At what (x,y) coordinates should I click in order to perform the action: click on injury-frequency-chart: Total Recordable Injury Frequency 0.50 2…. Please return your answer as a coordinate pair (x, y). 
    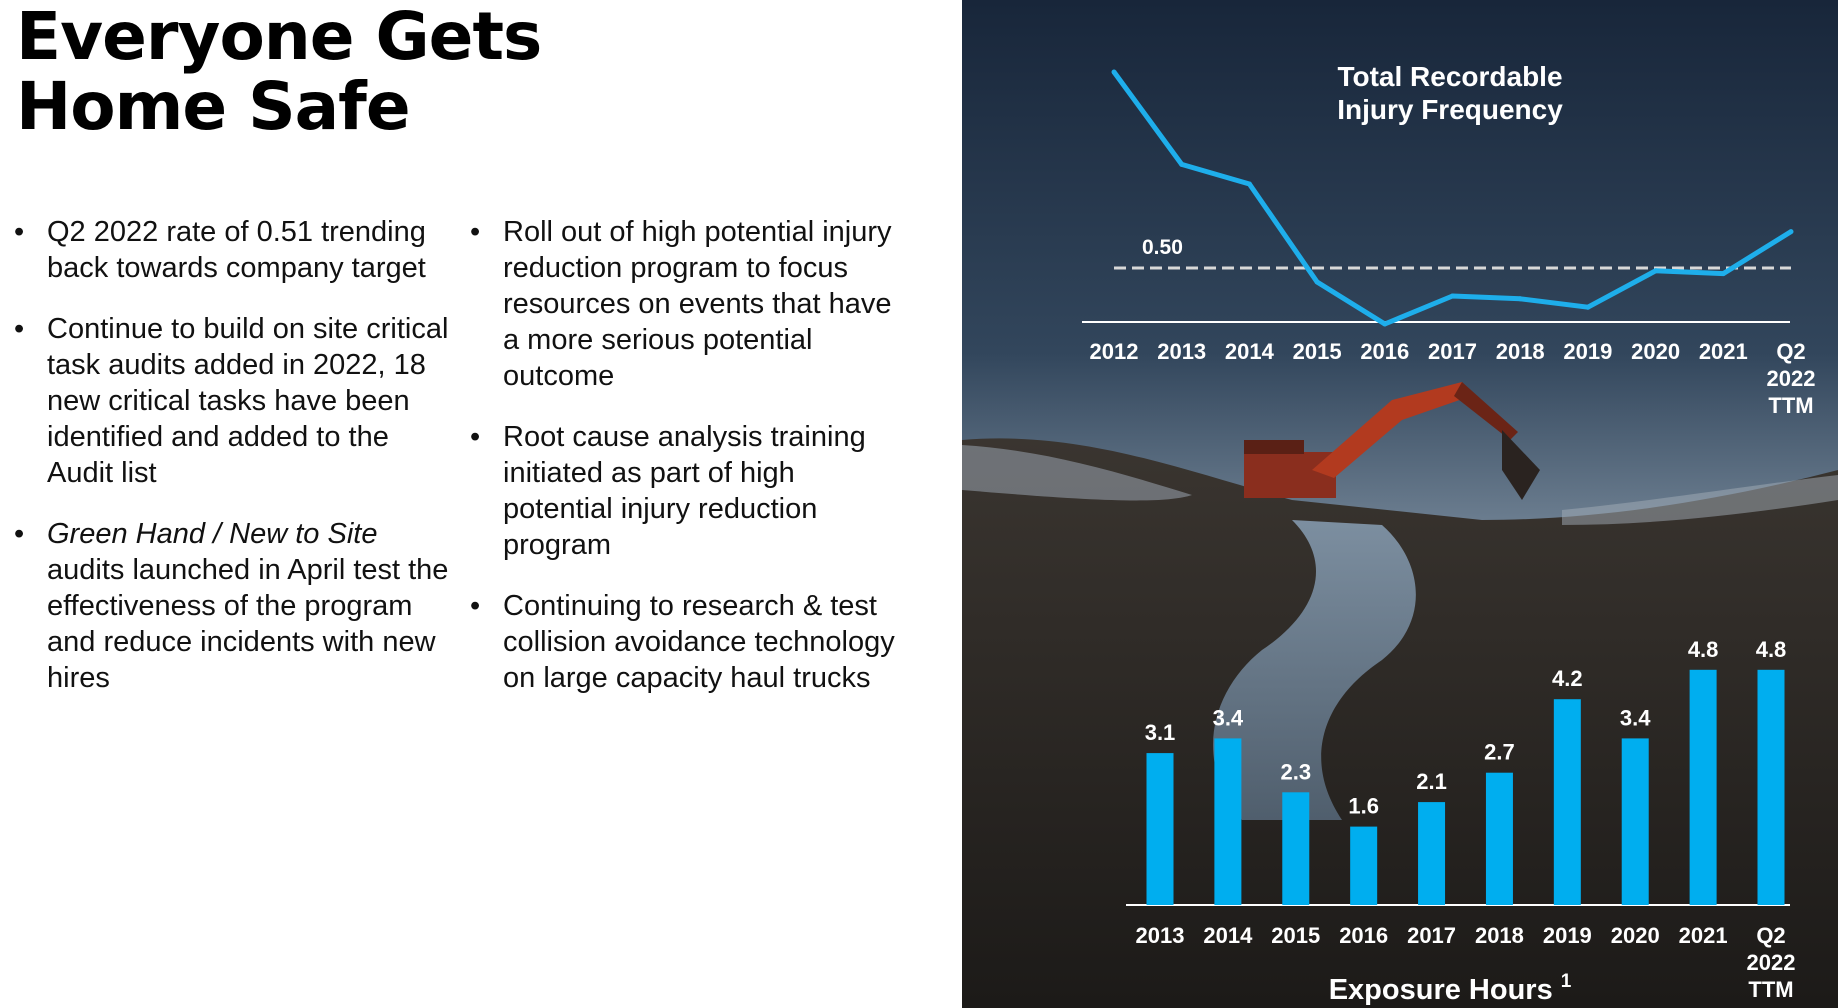
    Looking at the image, I should click on (1449, 239).